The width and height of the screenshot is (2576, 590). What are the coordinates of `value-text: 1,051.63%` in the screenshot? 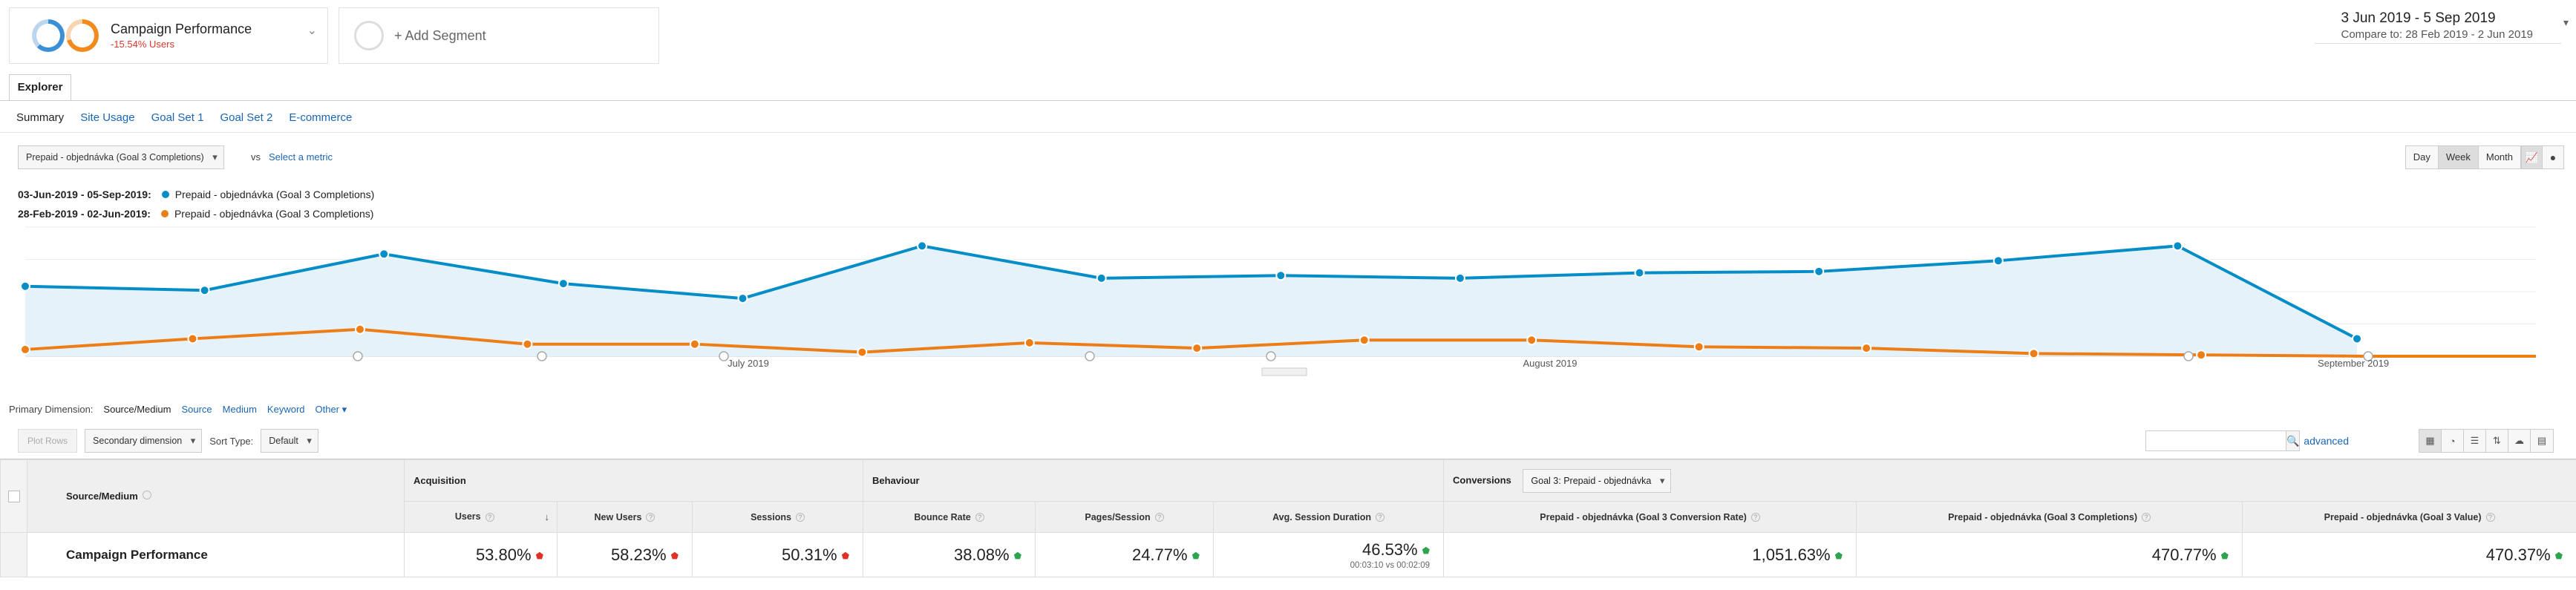 It's located at (1791, 554).